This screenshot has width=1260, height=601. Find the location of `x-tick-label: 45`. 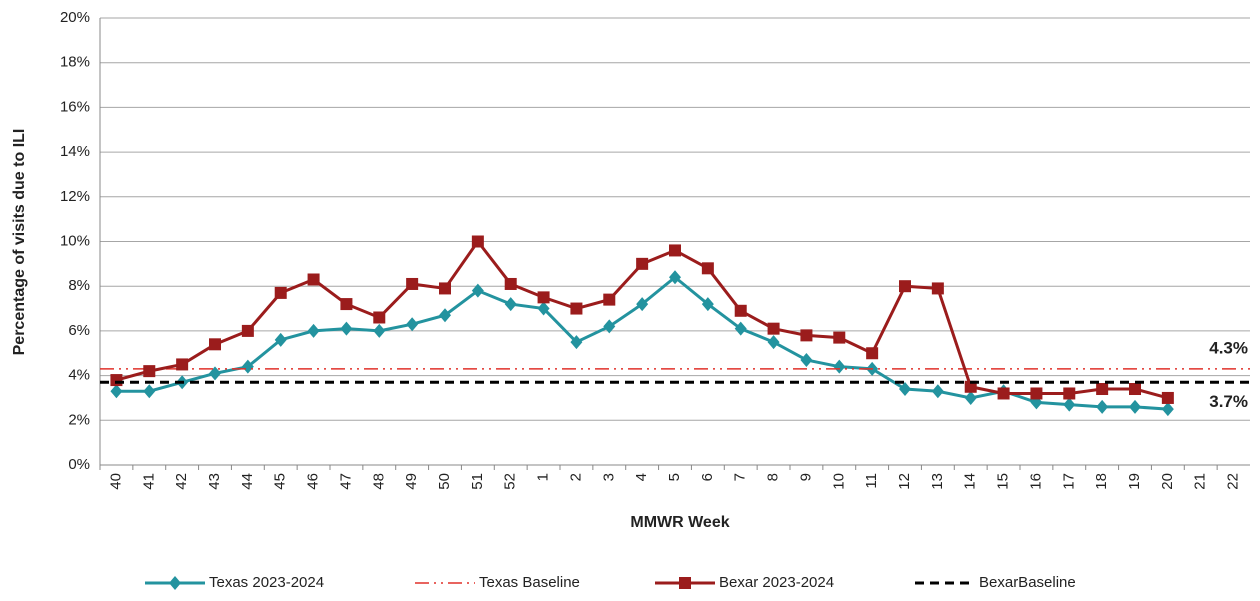

x-tick-label: 45 is located at coordinates (280, 481).